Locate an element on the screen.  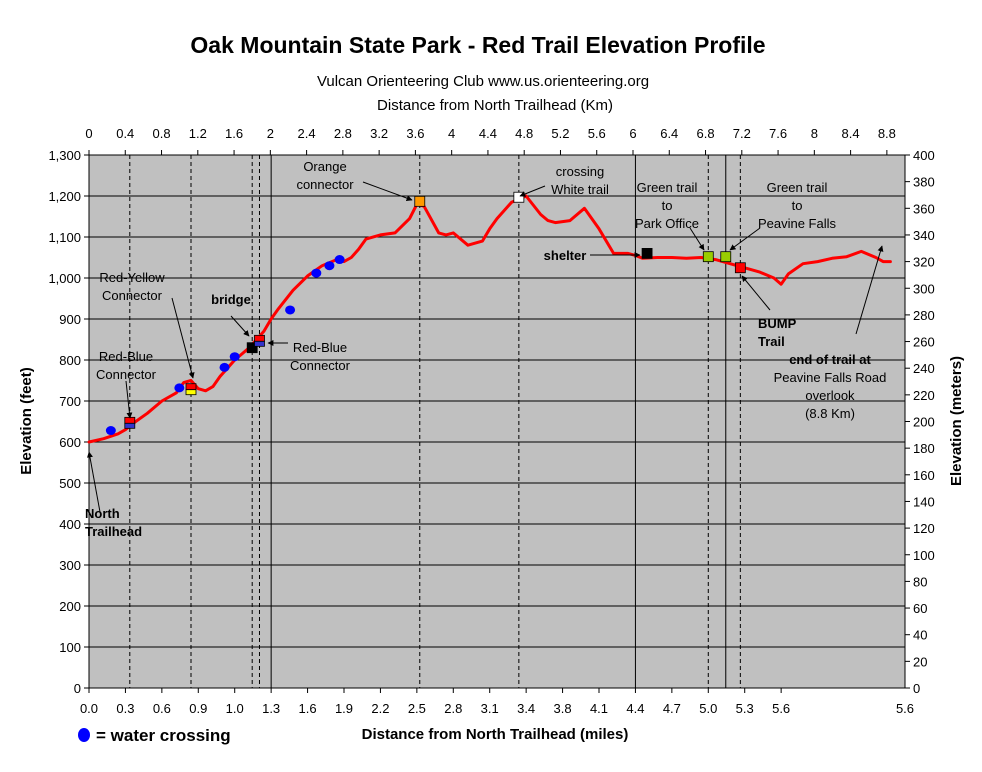
annotation-label: end of trail at is located at coordinates (830, 359).